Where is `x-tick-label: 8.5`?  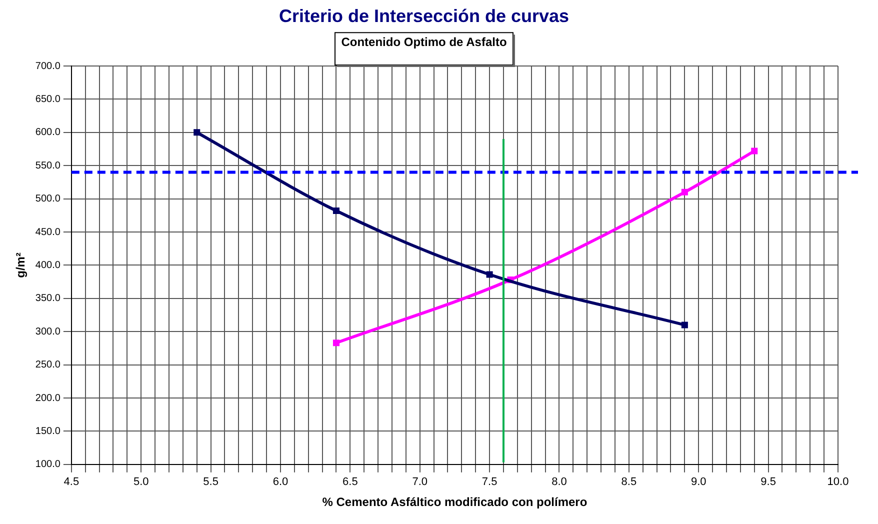 x-tick-label: 8.5 is located at coordinates (629, 482).